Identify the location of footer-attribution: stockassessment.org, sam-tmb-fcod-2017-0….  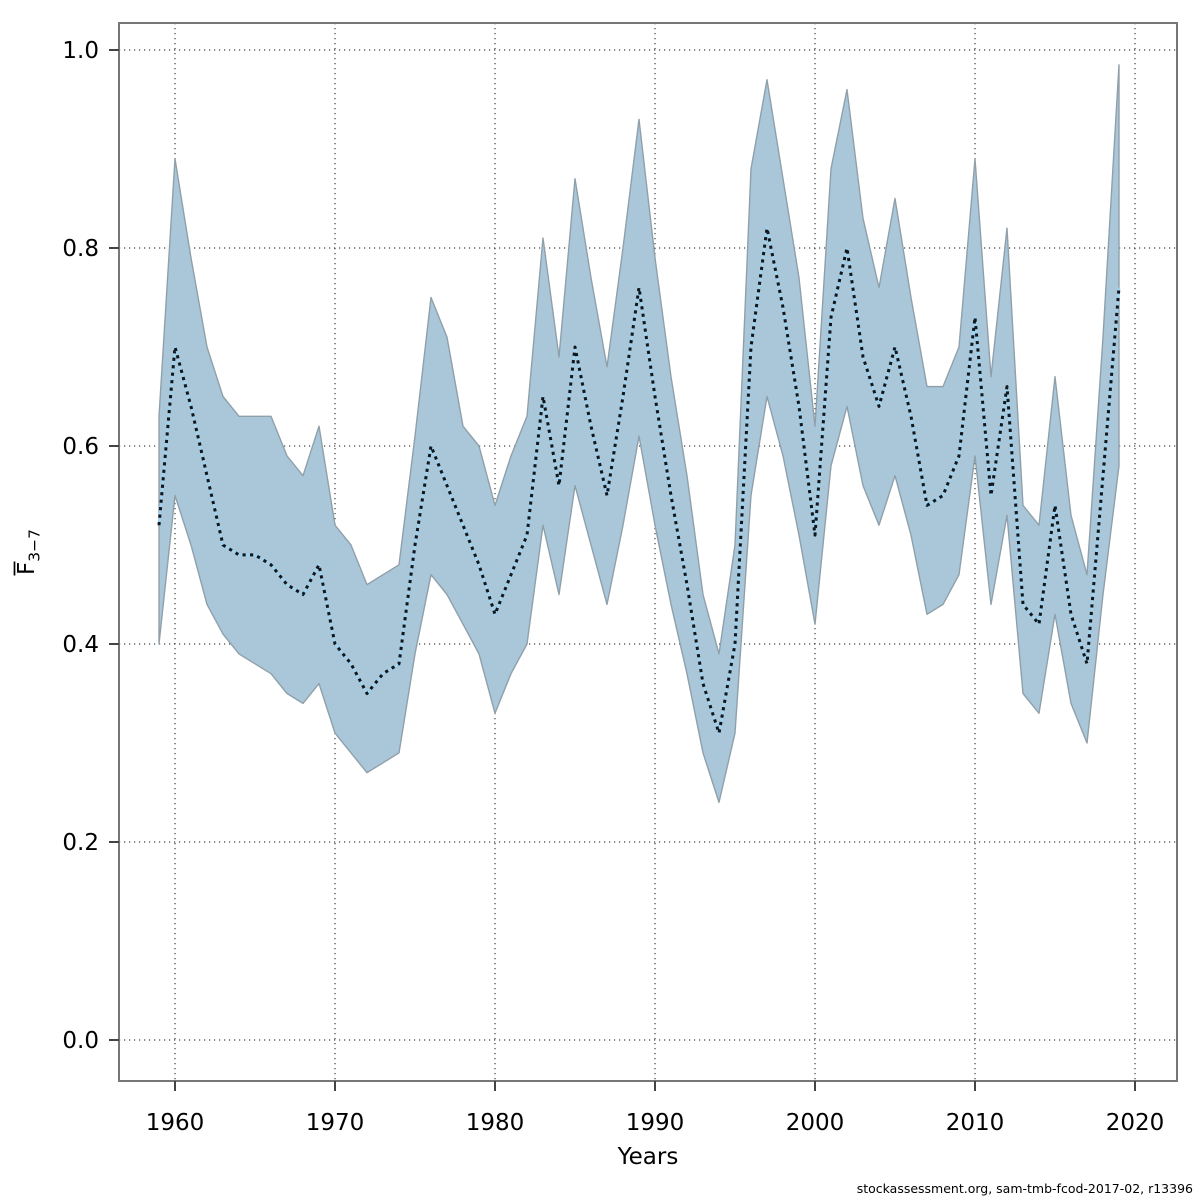
(1025, 1188).